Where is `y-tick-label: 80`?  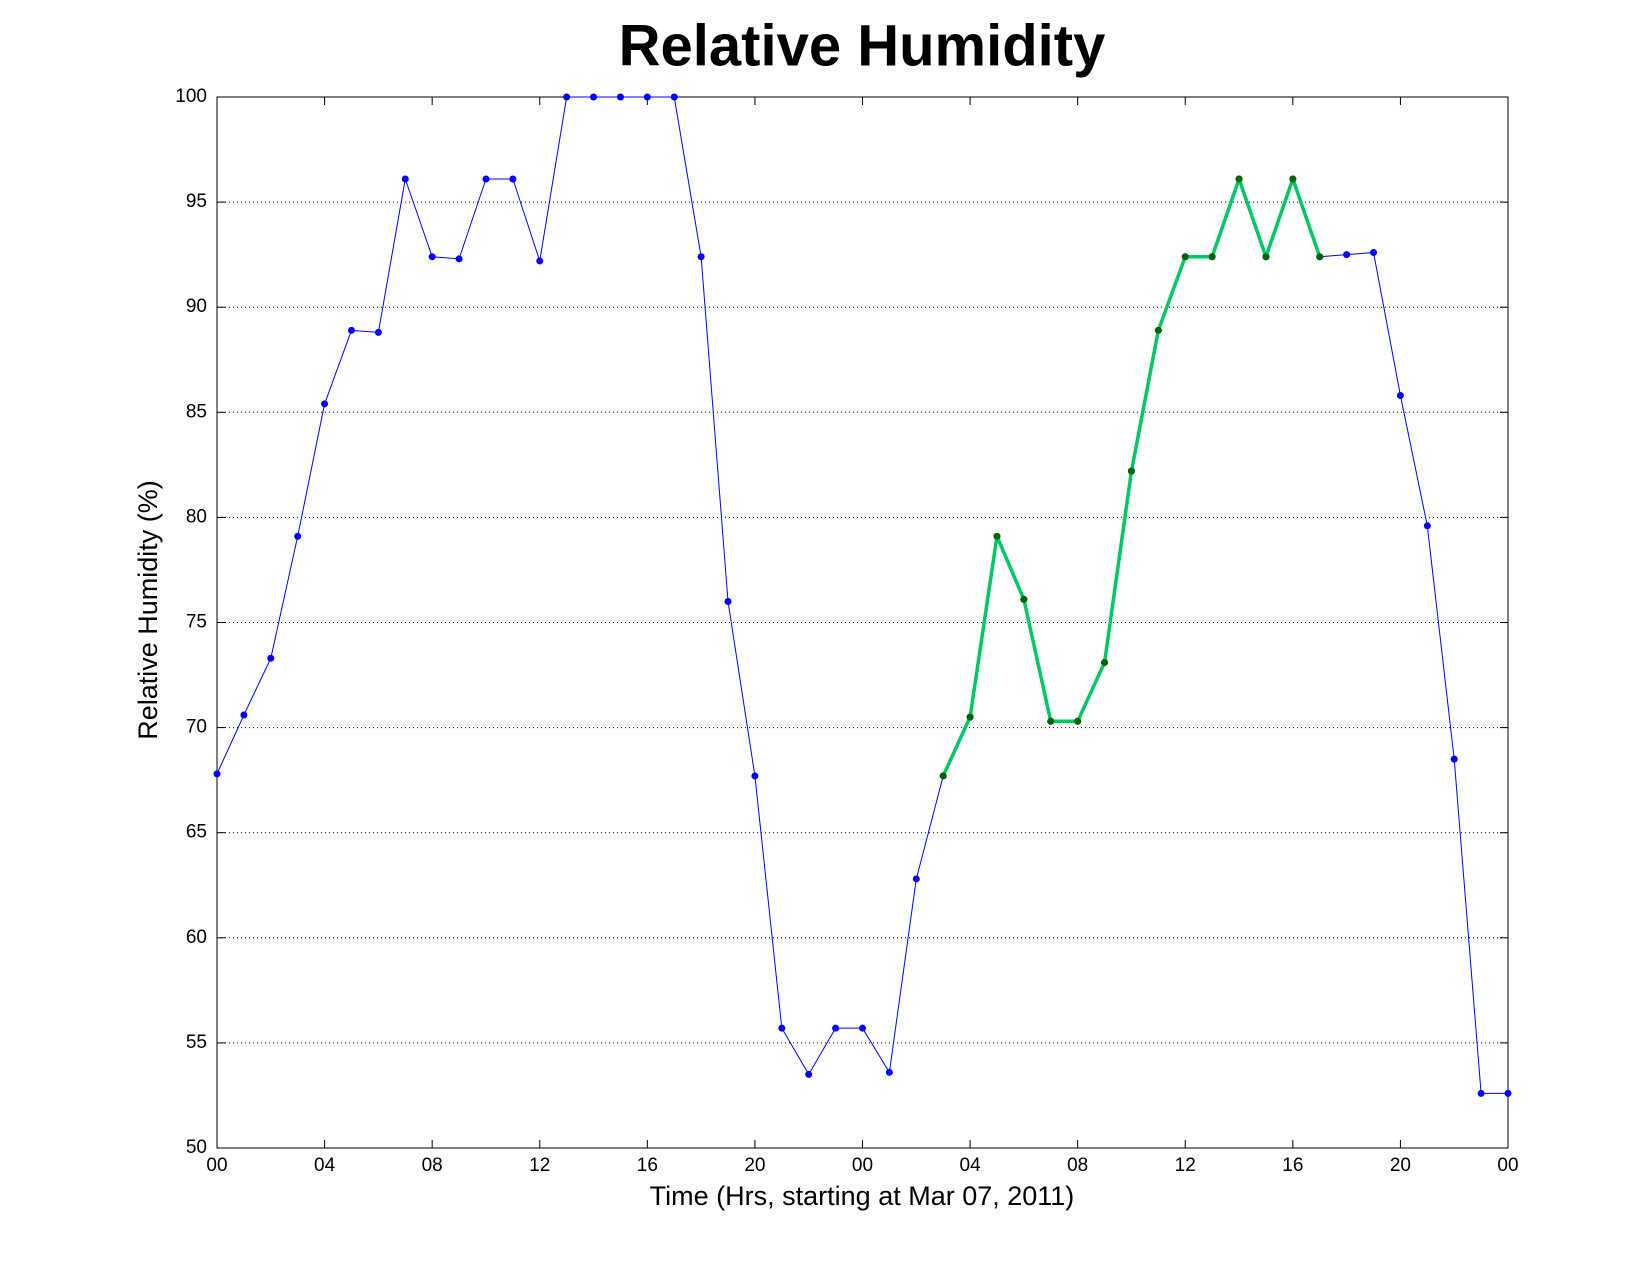 y-tick-label: 80 is located at coordinates (196, 516).